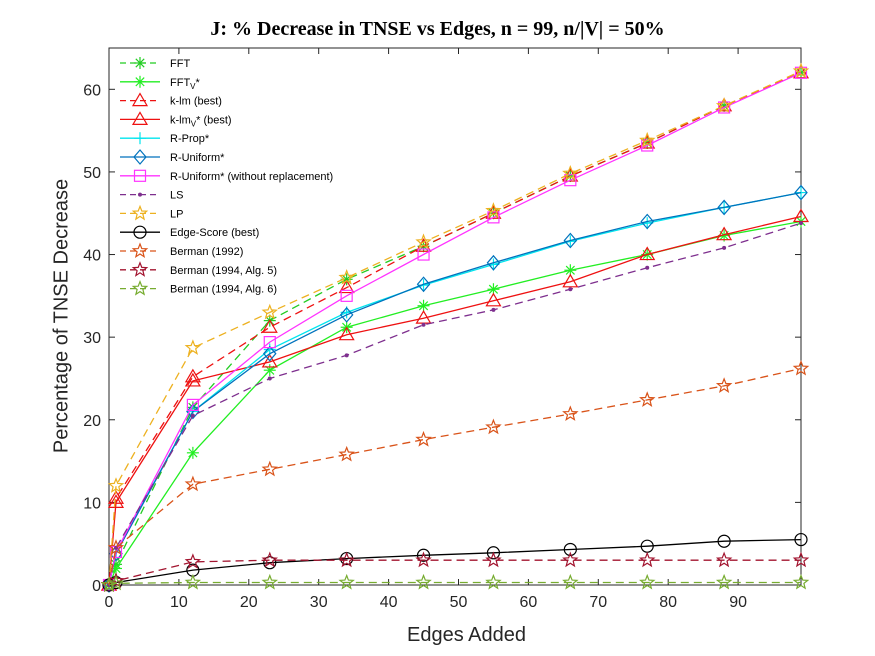 The height and width of the screenshot is (656, 875). I want to click on legend-label: LS, so click(176, 196).